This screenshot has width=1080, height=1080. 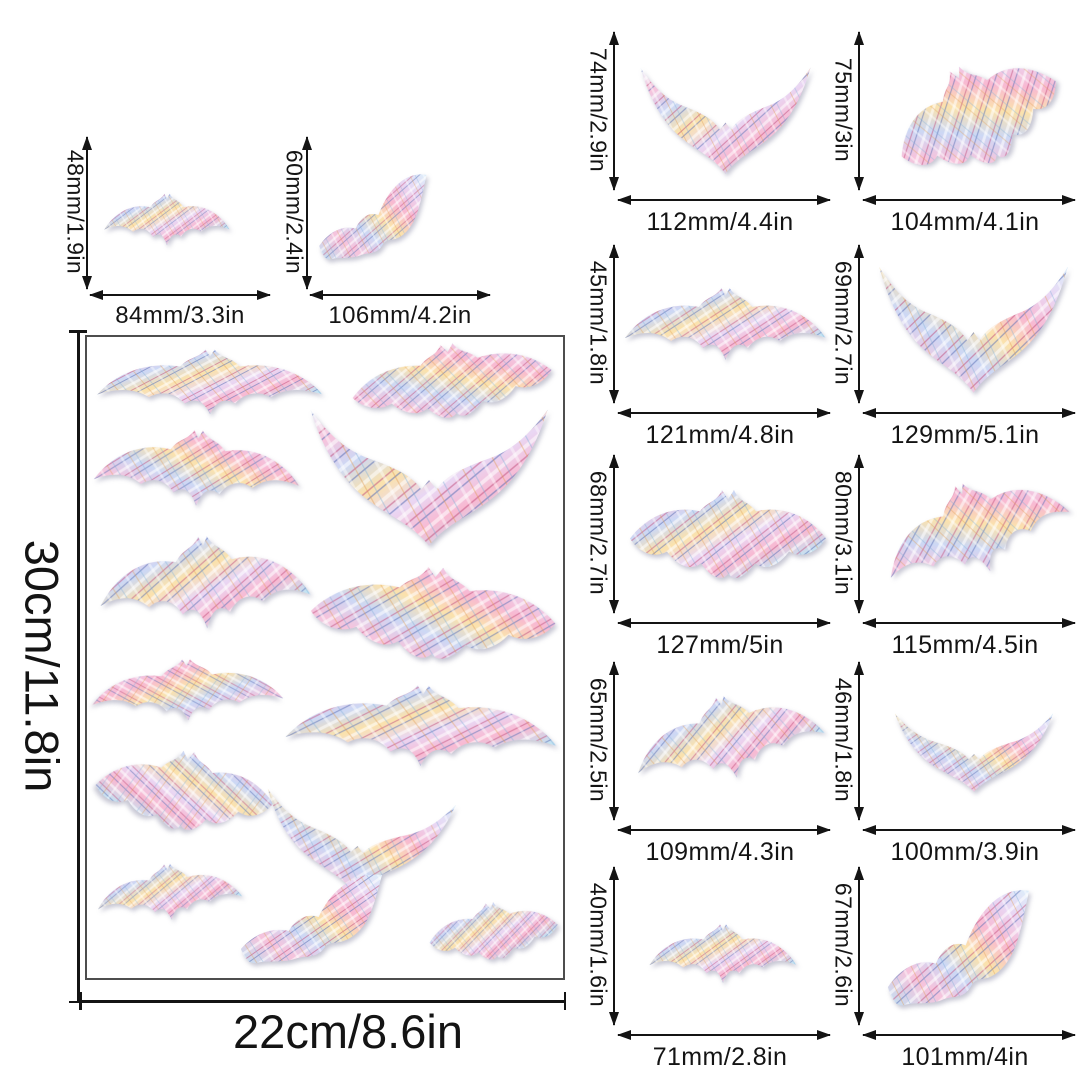 What do you see at coordinates (720, 435) in the screenshot?
I see `bat-width-label: 121mm/4.8in` at bounding box center [720, 435].